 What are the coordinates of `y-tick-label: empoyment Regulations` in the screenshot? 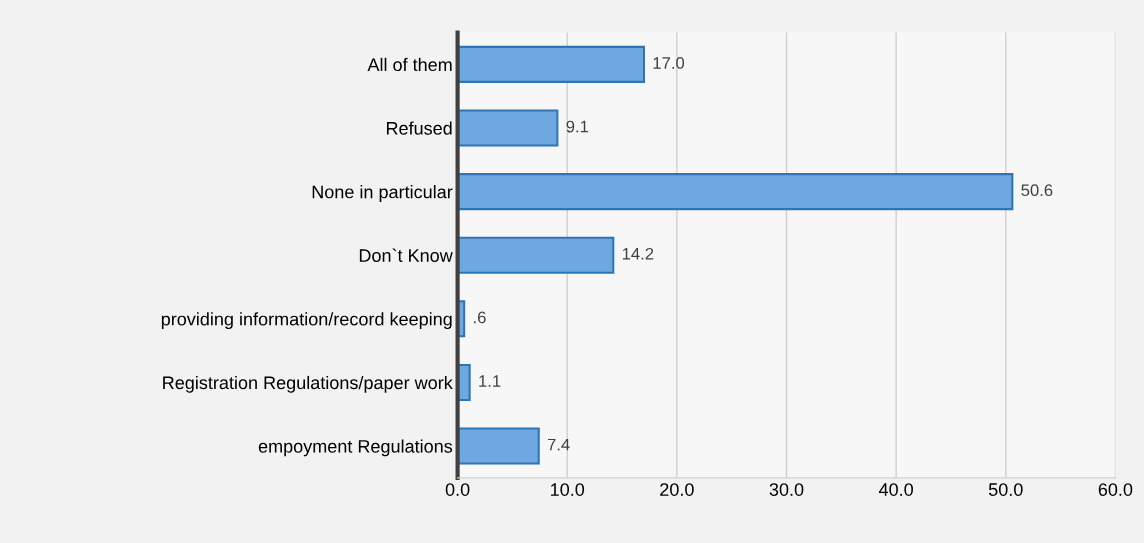 It's located at (355, 448).